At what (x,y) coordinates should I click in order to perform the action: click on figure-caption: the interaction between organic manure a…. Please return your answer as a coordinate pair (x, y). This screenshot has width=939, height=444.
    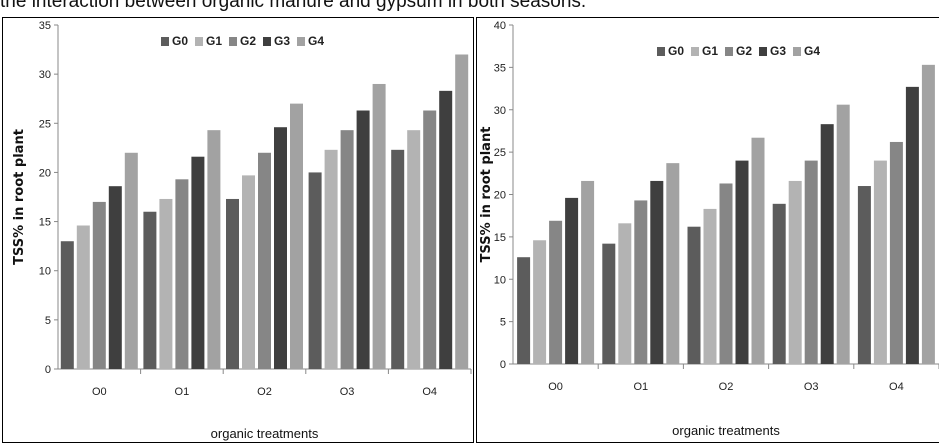
    Looking at the image, I should click on (293, 6).